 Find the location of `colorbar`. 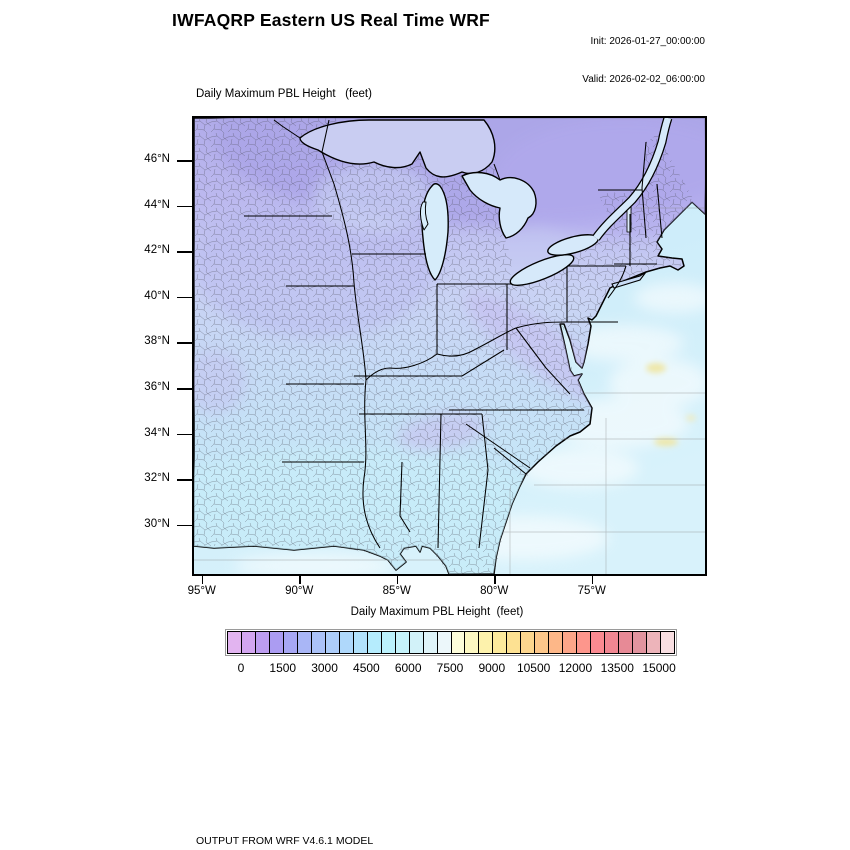

colorbar is located at coordinates (451, 642).